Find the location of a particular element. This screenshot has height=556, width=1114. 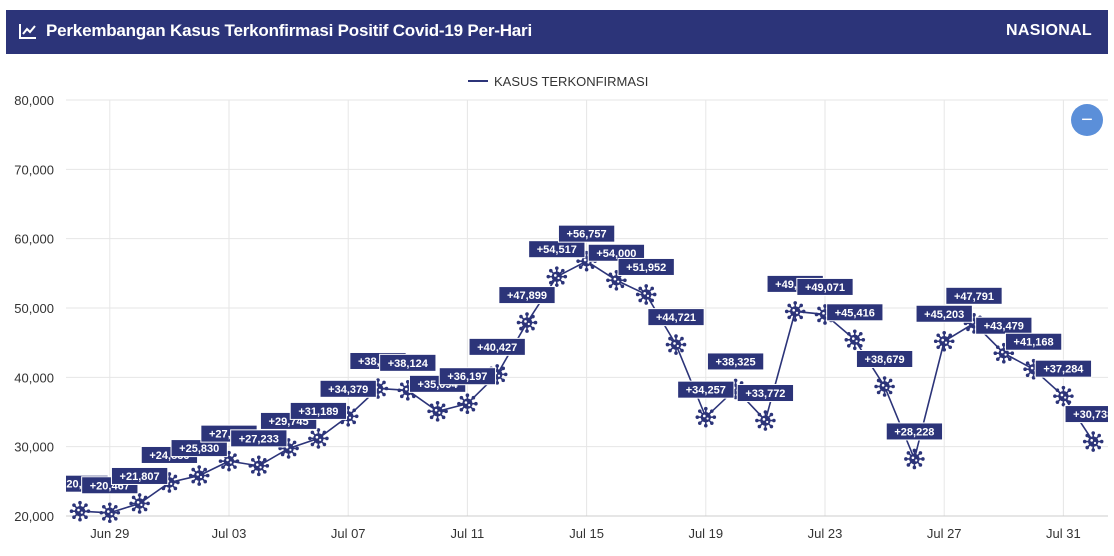

data-label: +38,325 is located at coordinates (735, 361).